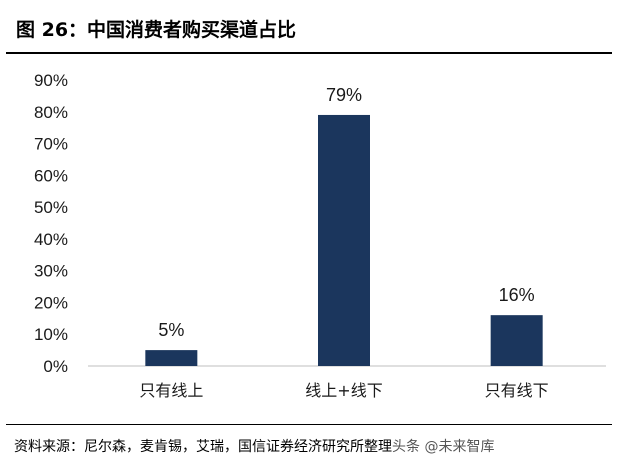 The image size is (624, 468). What do you see at coordinates (171, 390) in the screenshot?
I see `category-label: 只有线上` at bounding box center [171, 390].